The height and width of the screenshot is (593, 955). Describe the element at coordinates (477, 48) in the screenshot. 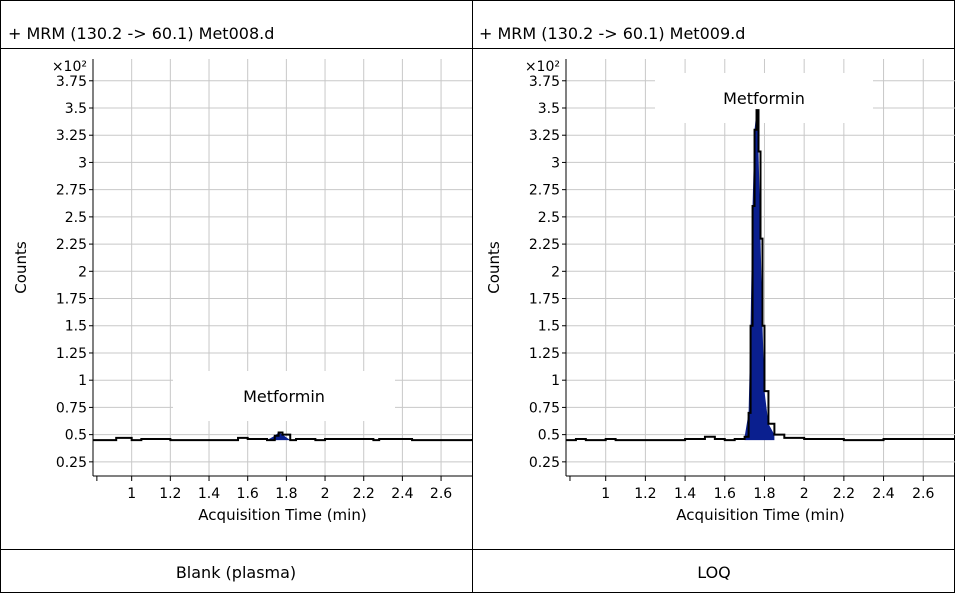

I see `header-divider` at that location.